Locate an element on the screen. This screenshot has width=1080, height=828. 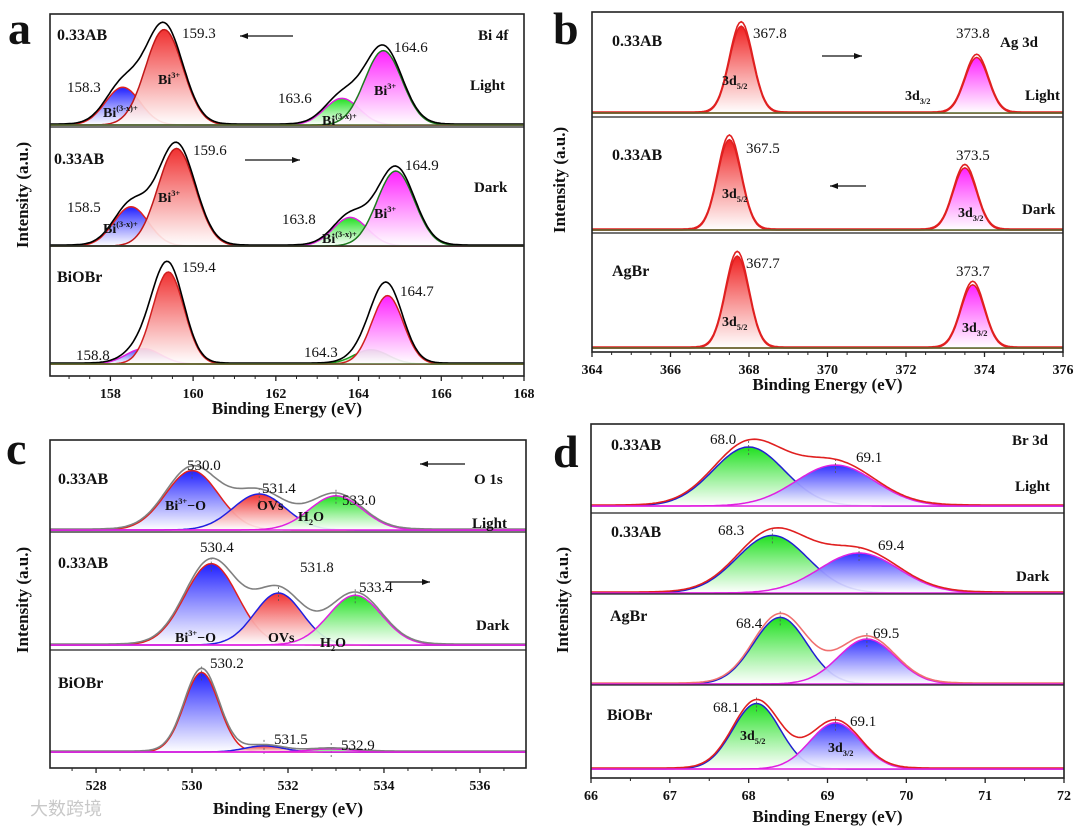
x-tick-label: 376 is located at coordinates (1063, 370).